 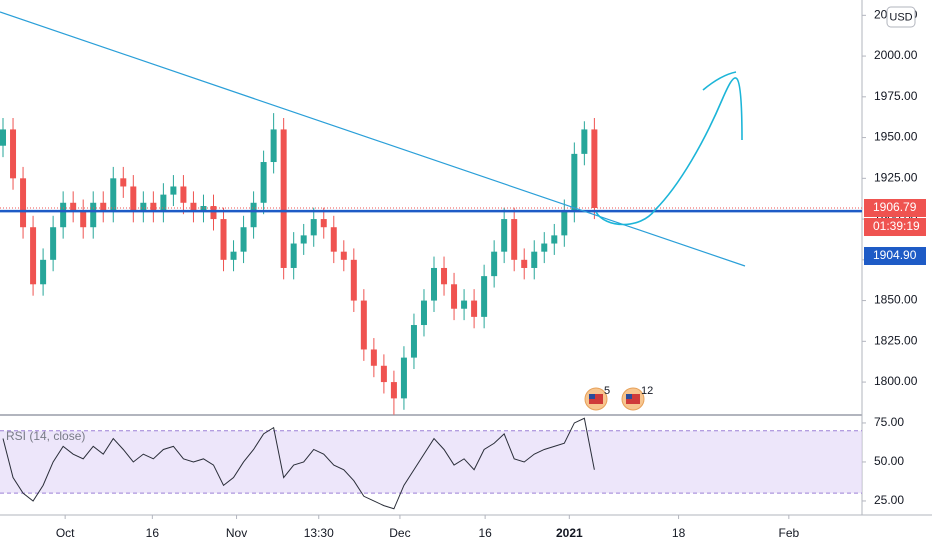 I want to click on countdown-badge, so click(x=895, y=227).